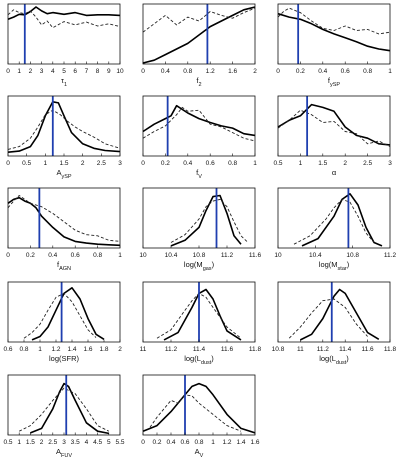 The height and width of the screenshot is (462, 400). What do you see at coordinates (109, 71) in the screenshot?
I see `x-tick-label: 9` at bounding box center [109, 71].